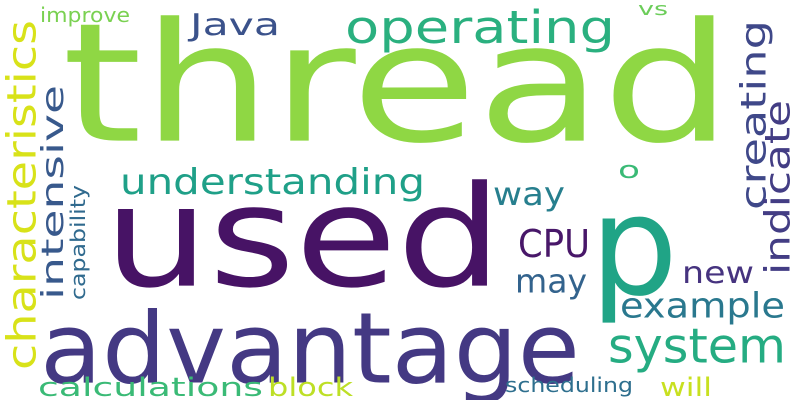 The height and width of the screenshot is (400, 800). Describe the element at coordinates (85, 15) in the screenshot. I see `word-improve: improve` at that location.